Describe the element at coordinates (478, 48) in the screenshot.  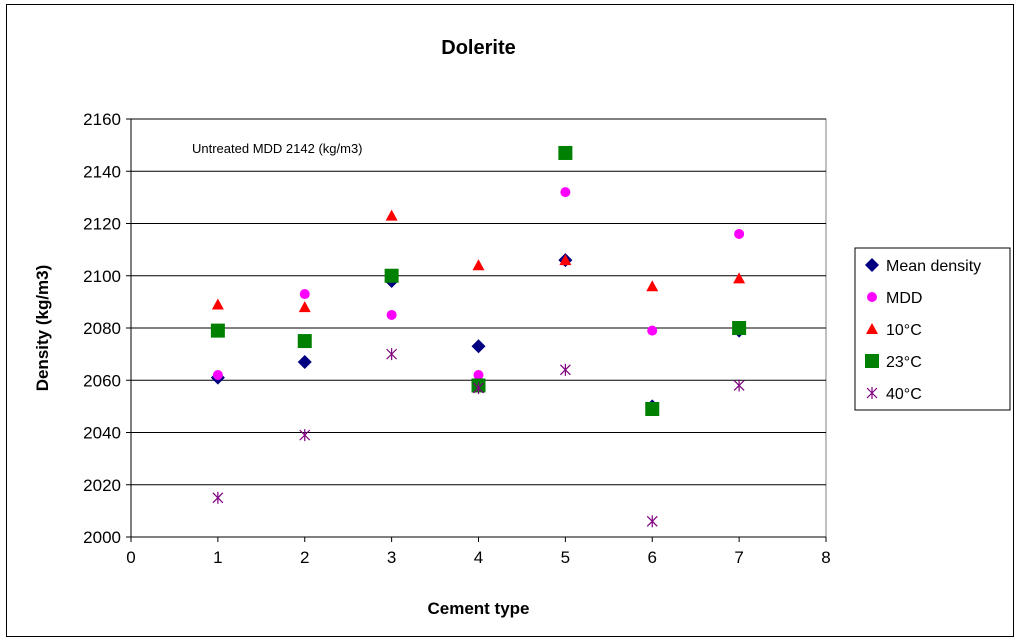
I see `chart-title: Dolerite` at that location.